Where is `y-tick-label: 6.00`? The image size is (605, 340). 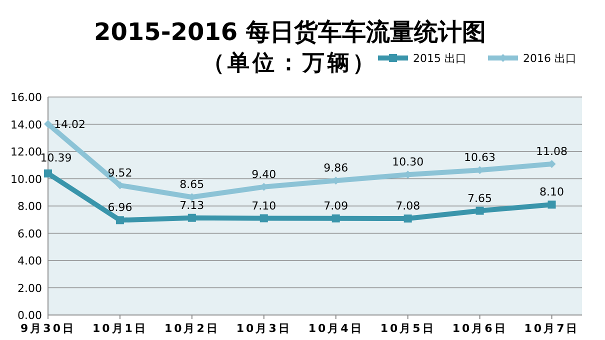 y-tick-label: 6.00 is located at coordinates (30, 233).